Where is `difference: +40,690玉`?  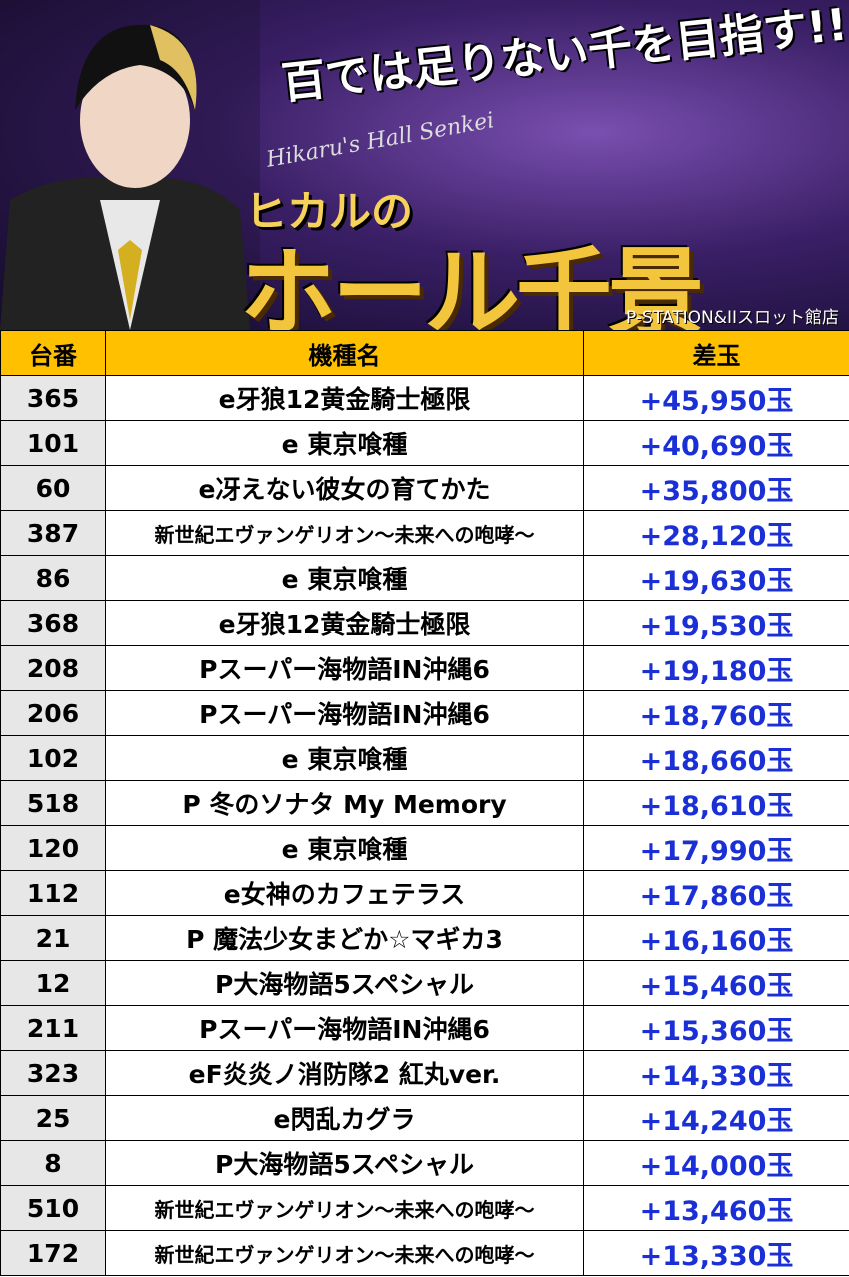
difference: +40,690玉 is located at coordinates (716, 443).